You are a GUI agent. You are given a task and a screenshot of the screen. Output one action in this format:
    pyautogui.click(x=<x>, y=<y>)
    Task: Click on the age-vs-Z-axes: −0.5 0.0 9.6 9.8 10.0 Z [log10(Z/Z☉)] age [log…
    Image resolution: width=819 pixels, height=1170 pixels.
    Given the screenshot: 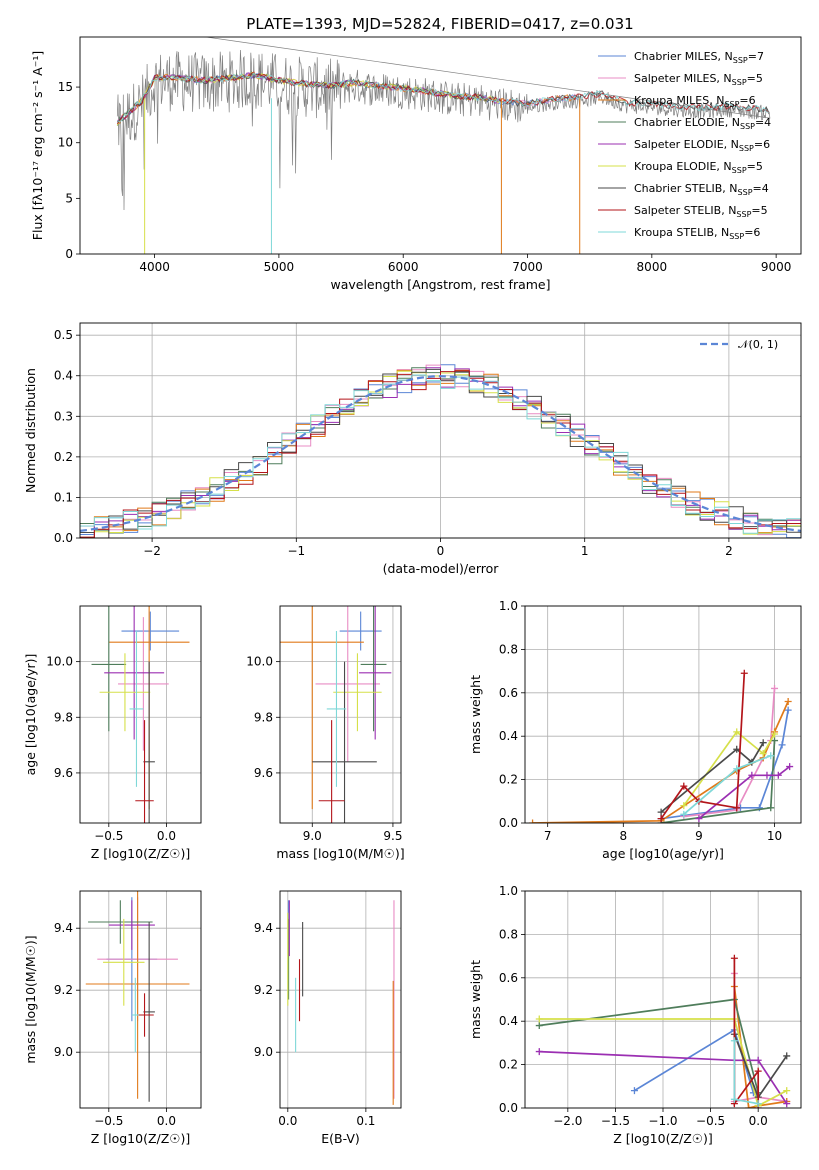 What is the action you would take?
    pyautogui.click(x=112, y=733)
    